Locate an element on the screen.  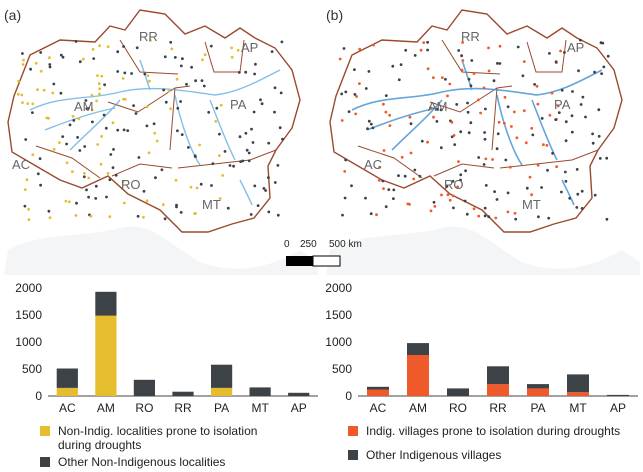
basemap-land-b is located at coordinates (483, 250).